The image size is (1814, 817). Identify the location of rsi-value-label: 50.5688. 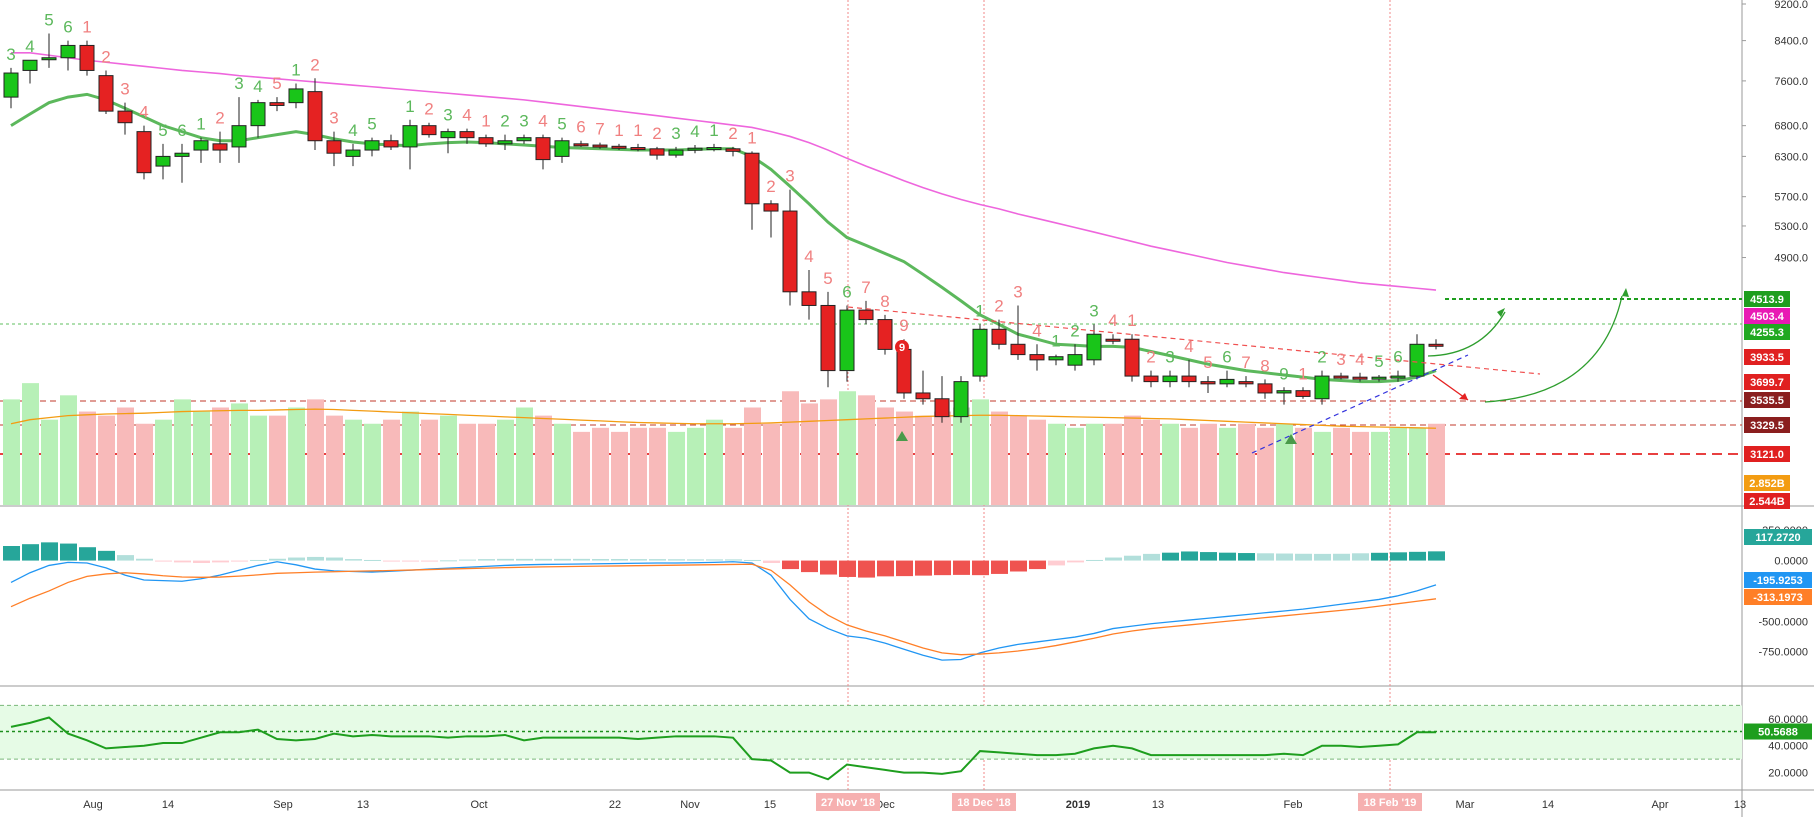
(1778, 733).